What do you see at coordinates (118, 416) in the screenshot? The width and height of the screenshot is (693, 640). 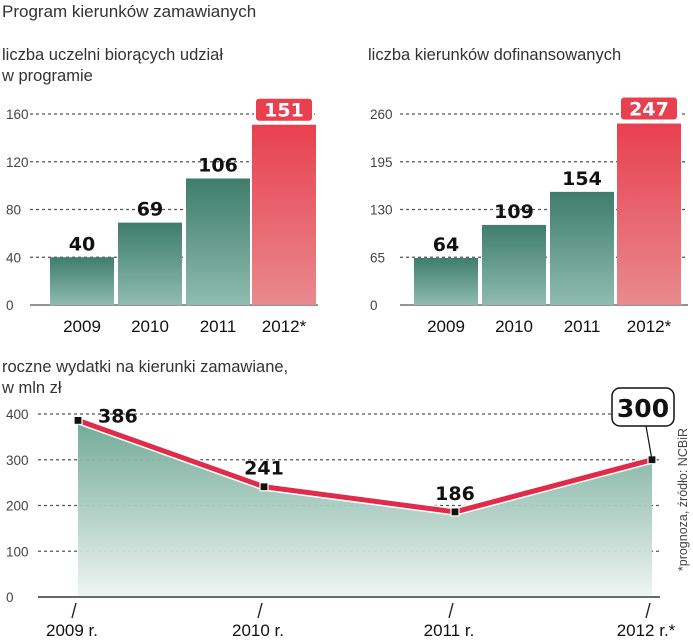 I see `data-label: 386` at bounding box center [118, 416].